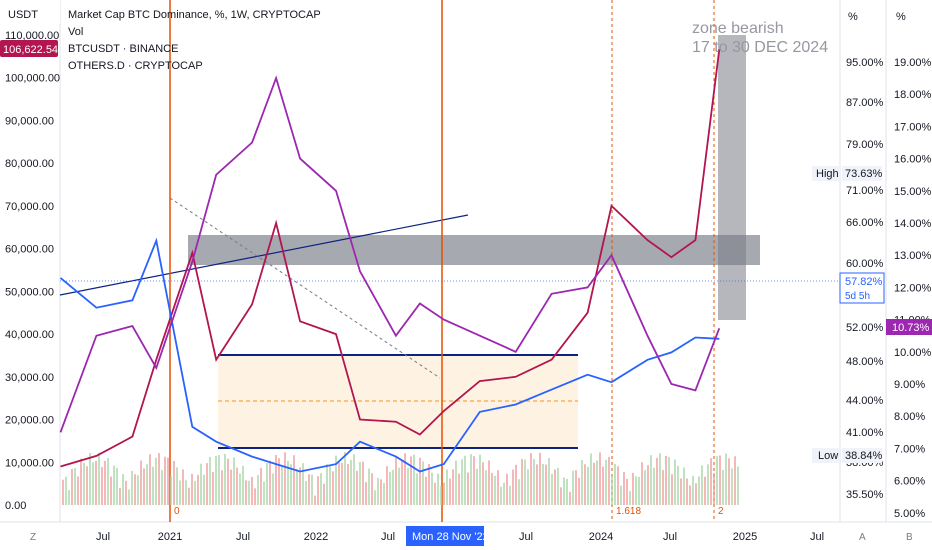 This screenshot has width=932, height=550. What do you see at coordinates (862, 455) in the screenshot?
I see `low-value-box` at bounding box center [862, 455].